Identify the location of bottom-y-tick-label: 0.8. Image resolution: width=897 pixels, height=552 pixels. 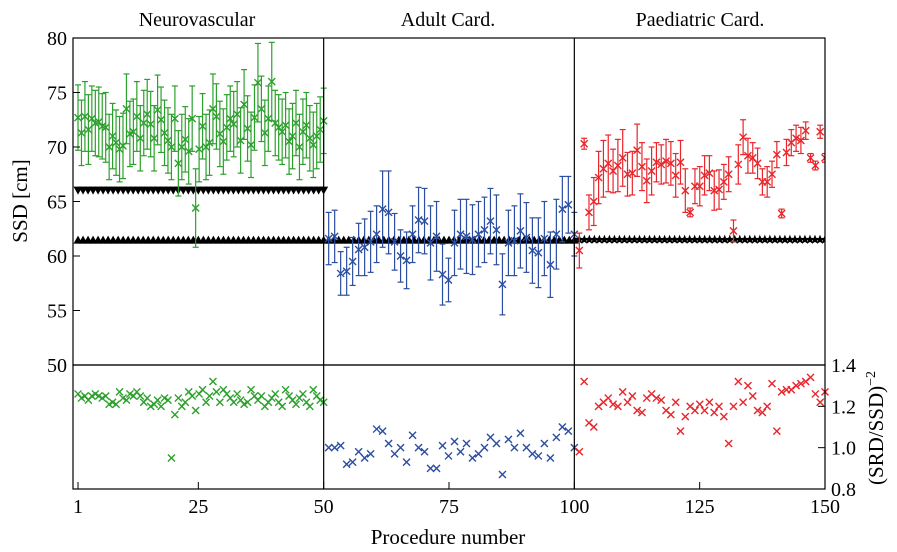
(843, 490).